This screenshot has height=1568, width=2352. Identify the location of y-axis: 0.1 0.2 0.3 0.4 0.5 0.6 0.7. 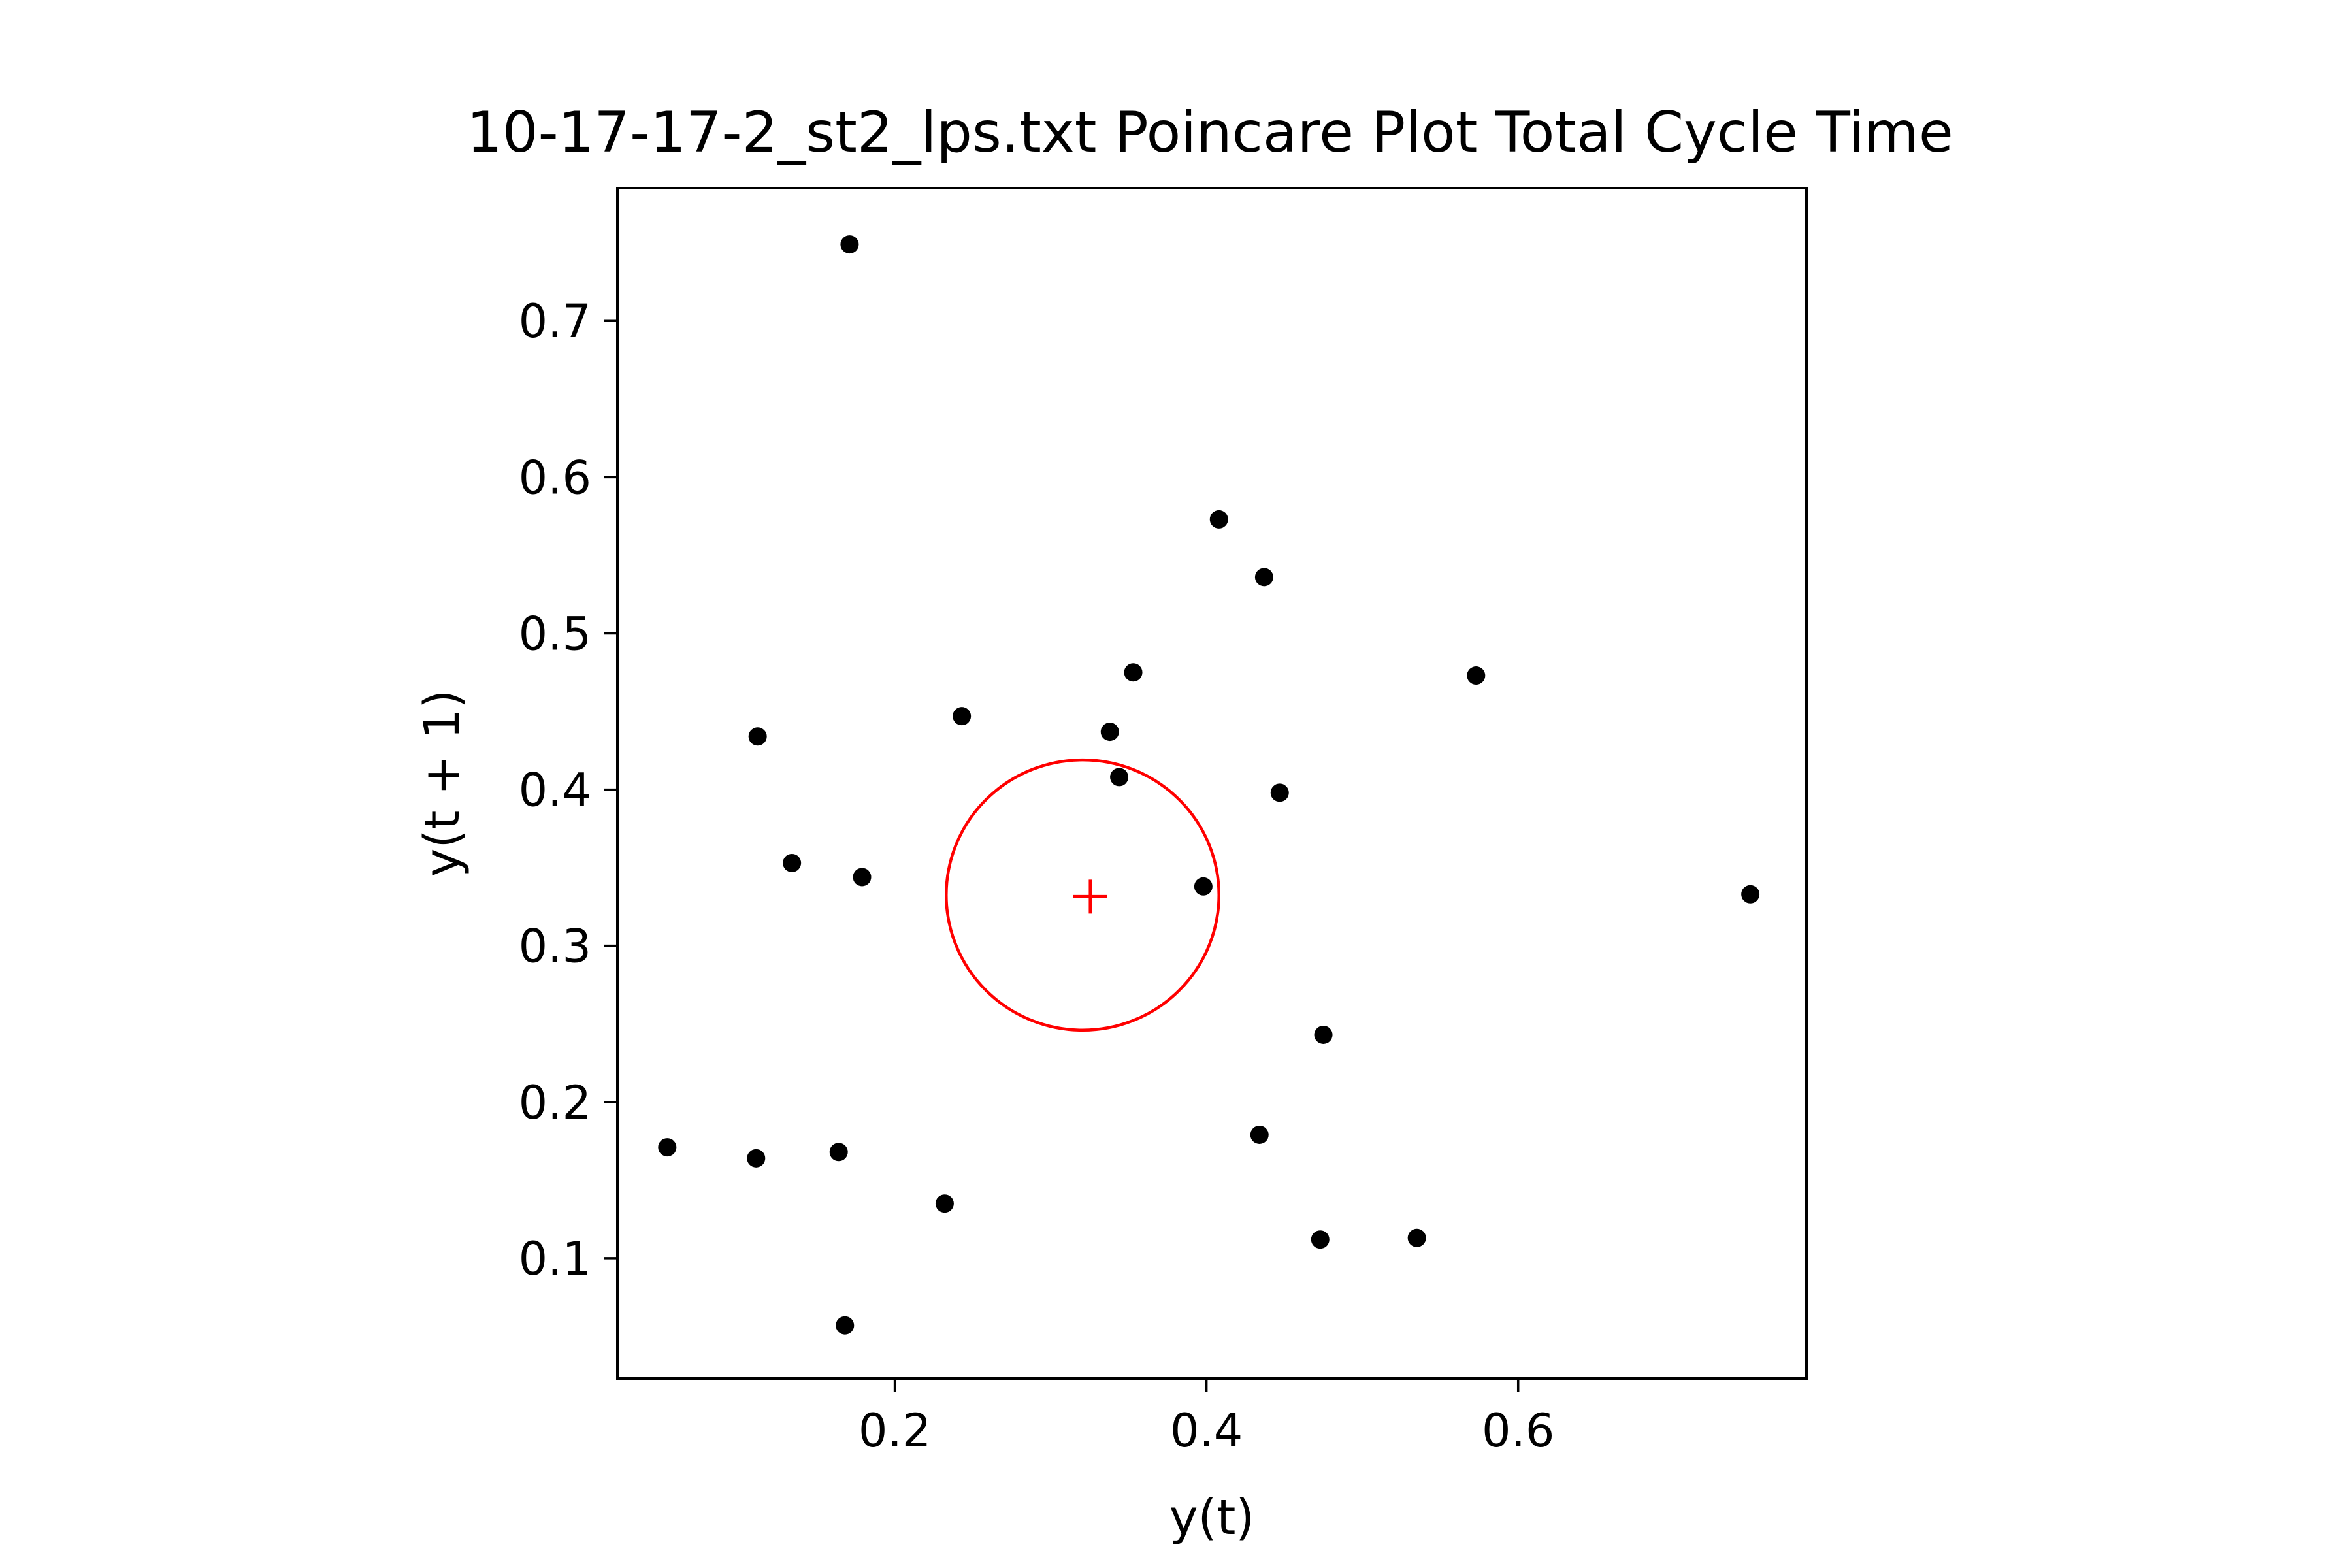
(568, 790).